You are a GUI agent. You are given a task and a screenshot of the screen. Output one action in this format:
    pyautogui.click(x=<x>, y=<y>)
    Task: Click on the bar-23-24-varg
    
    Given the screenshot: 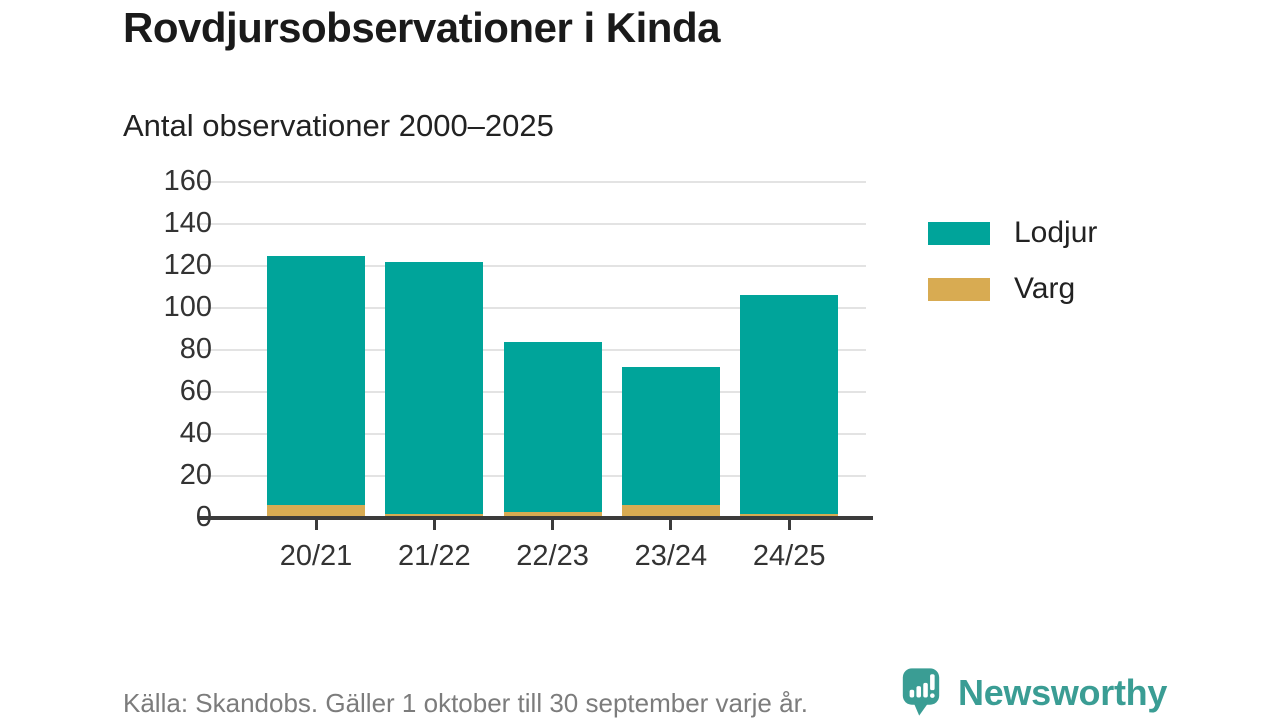 What is the action you would take?
    pyautogui.click(x=670, y=511)
    